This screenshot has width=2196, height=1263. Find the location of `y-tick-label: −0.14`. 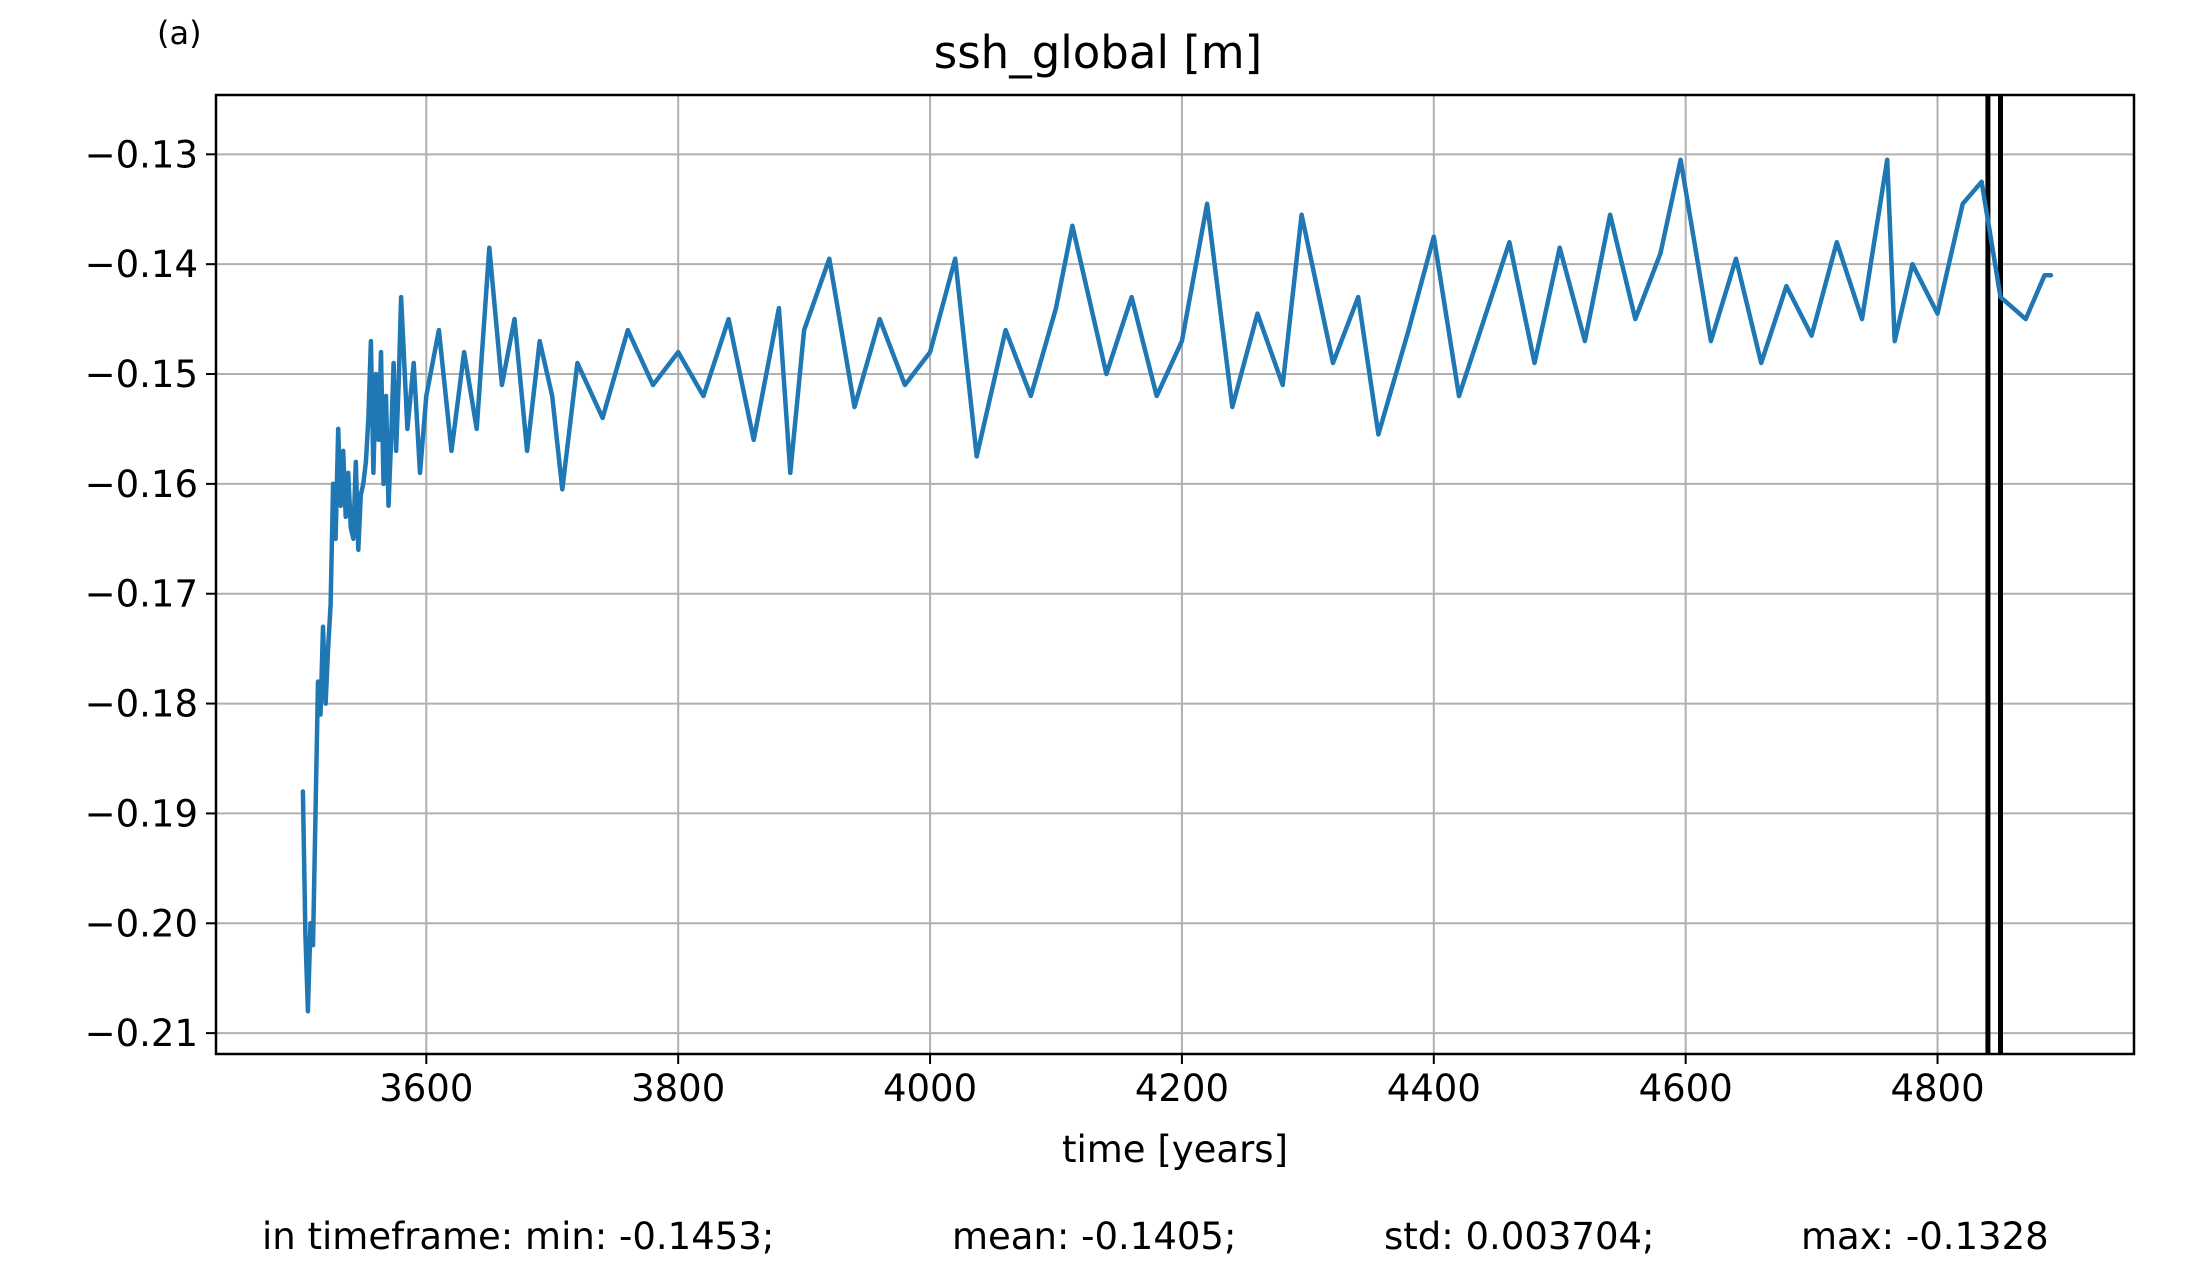

y-tick-label: −0.14 is located at coordinates (141, 264).